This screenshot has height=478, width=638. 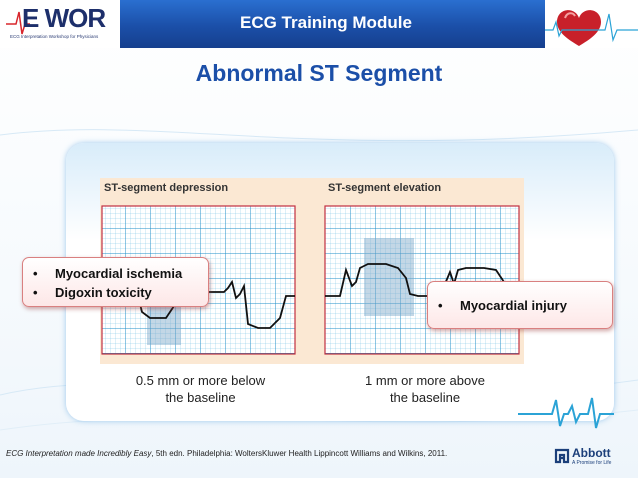 I want to click on ecg-logo-icon, so click(x=18, y=23).